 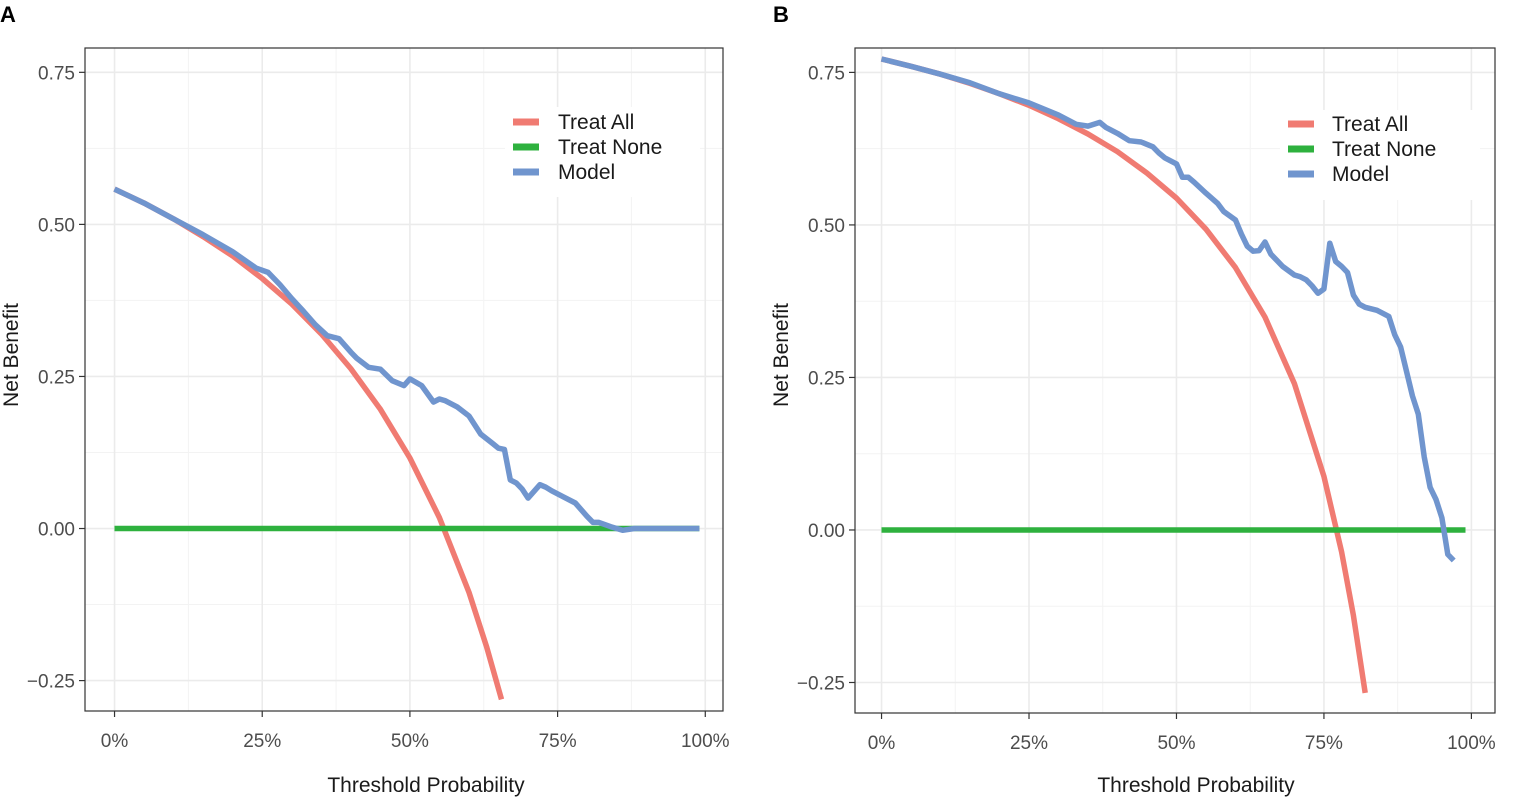 I want to click on panel-a-legend-label-model: Model, so click(x=586, y=172).